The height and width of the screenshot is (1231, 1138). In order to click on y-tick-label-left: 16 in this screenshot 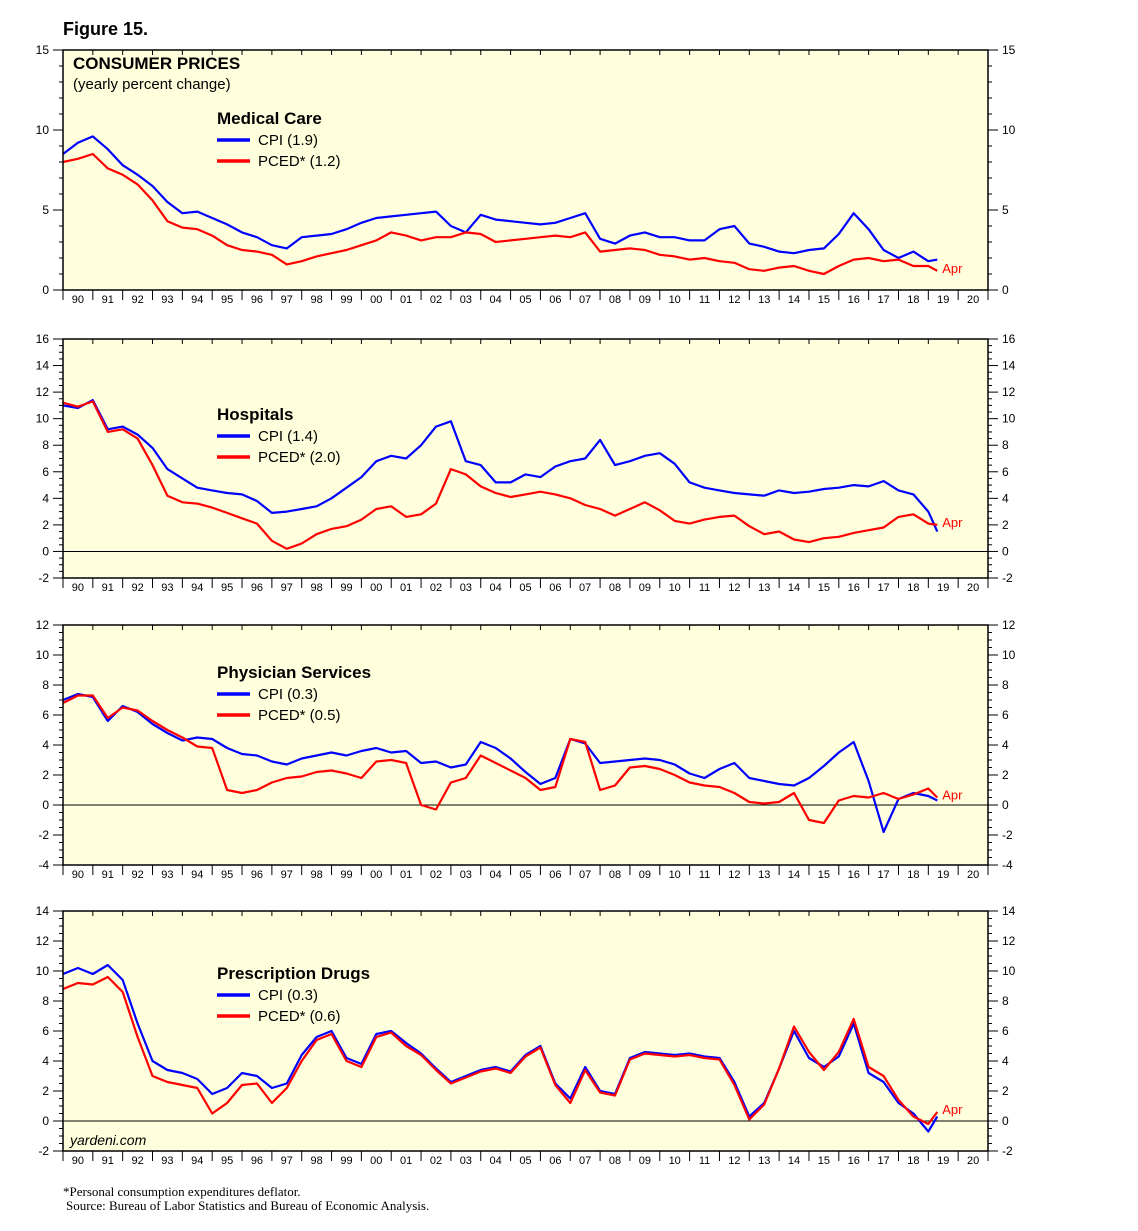, I will do `click(43, 339)`.